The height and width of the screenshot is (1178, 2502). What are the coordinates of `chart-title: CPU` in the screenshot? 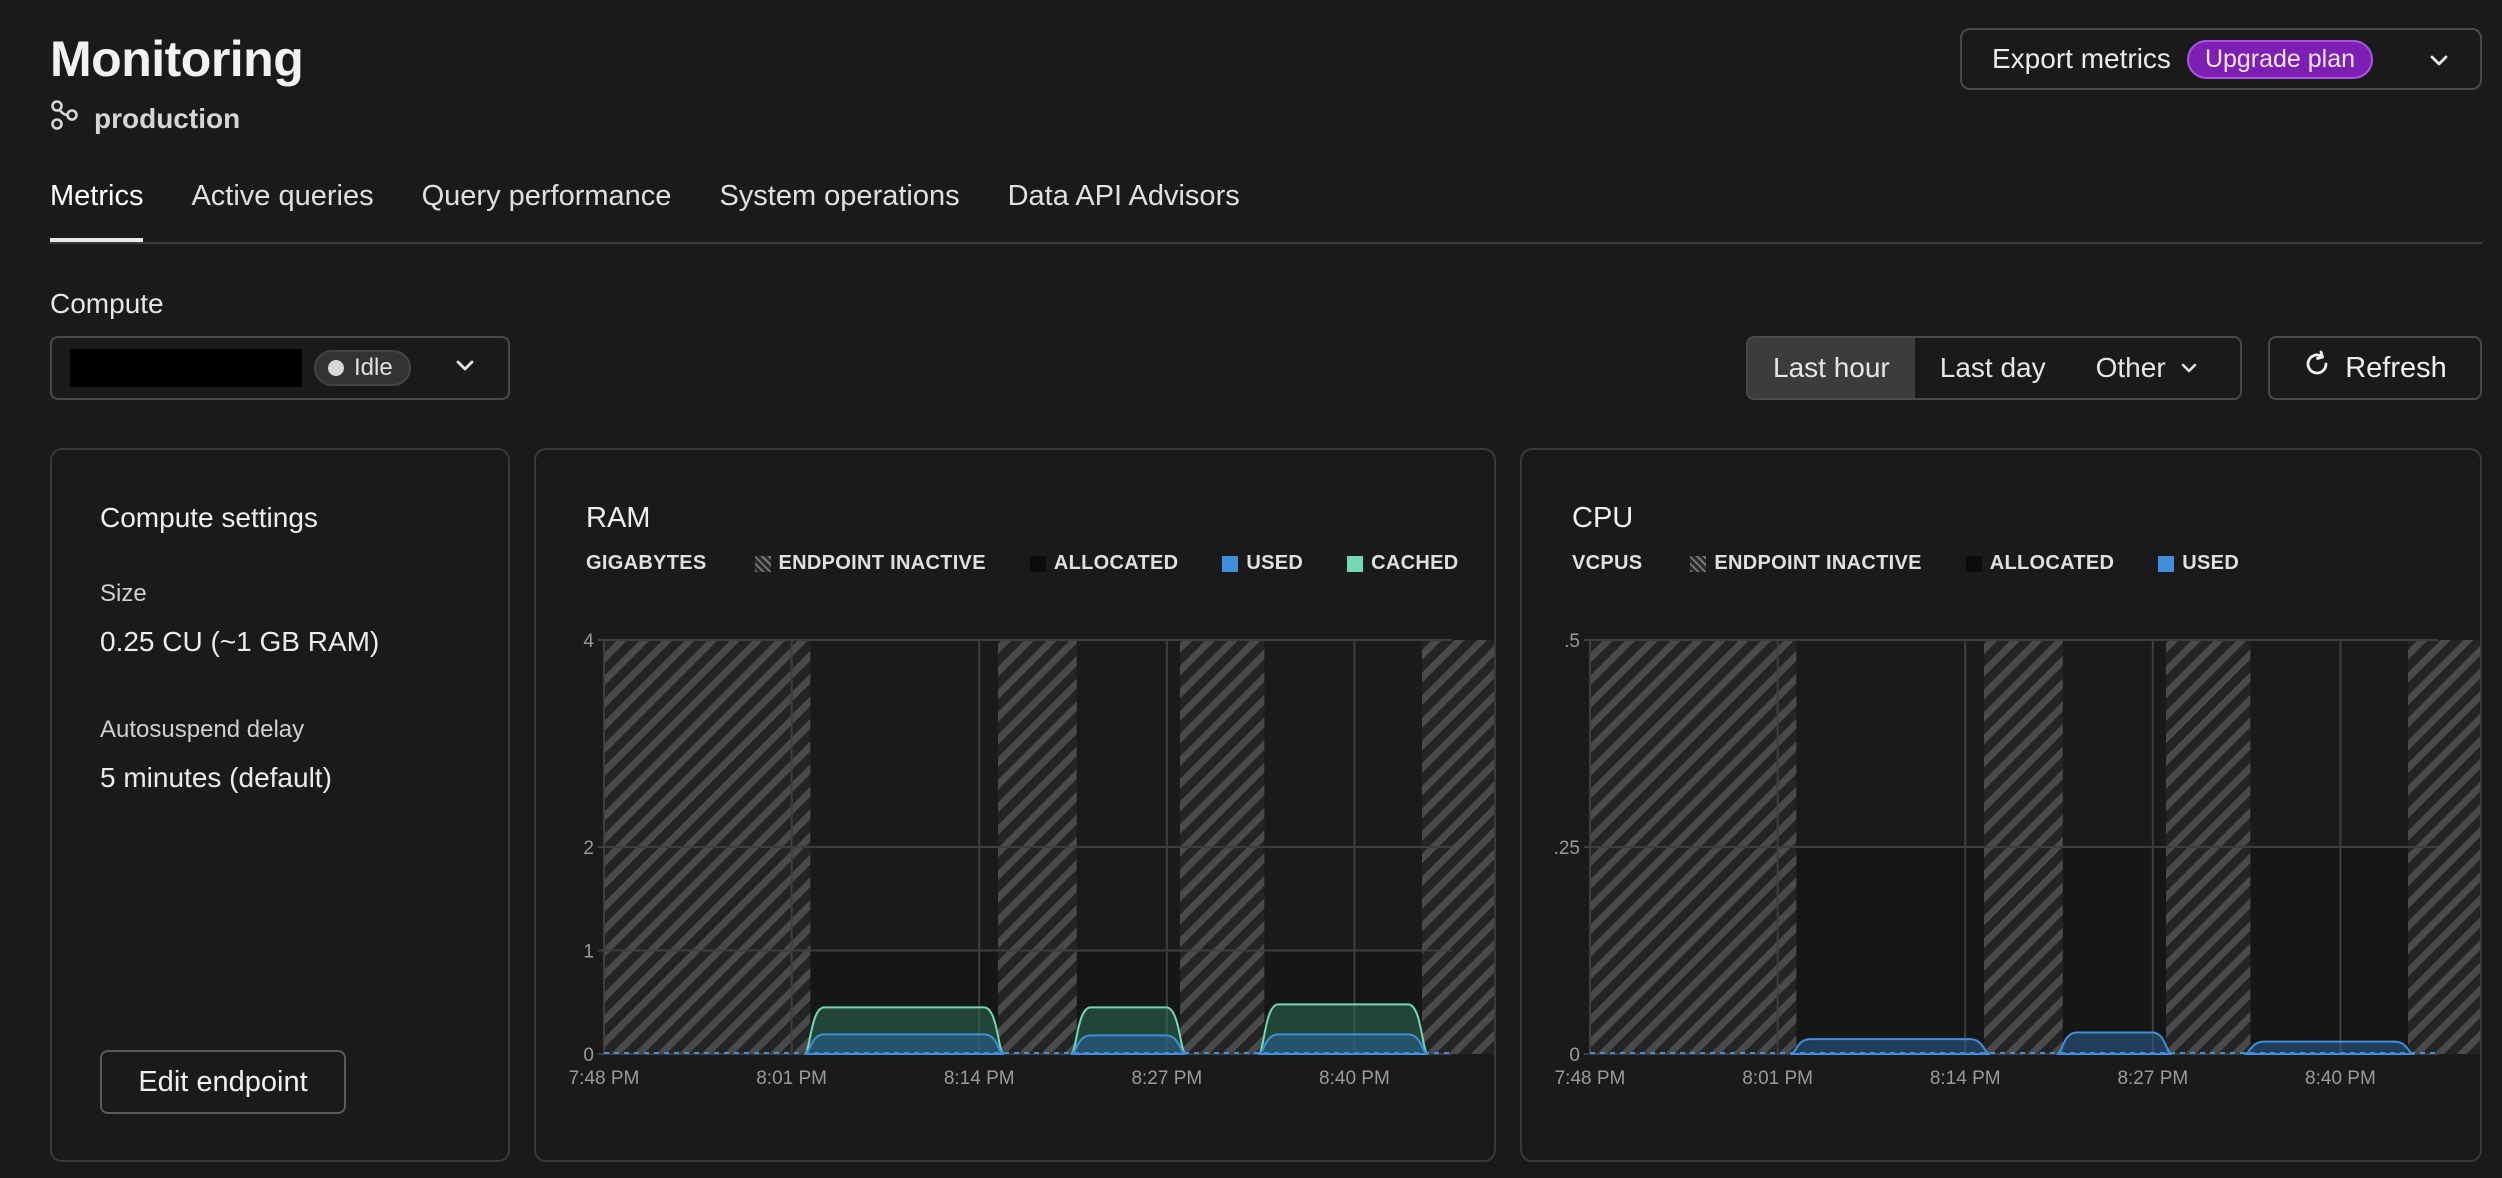 It's located at (1603, 518).